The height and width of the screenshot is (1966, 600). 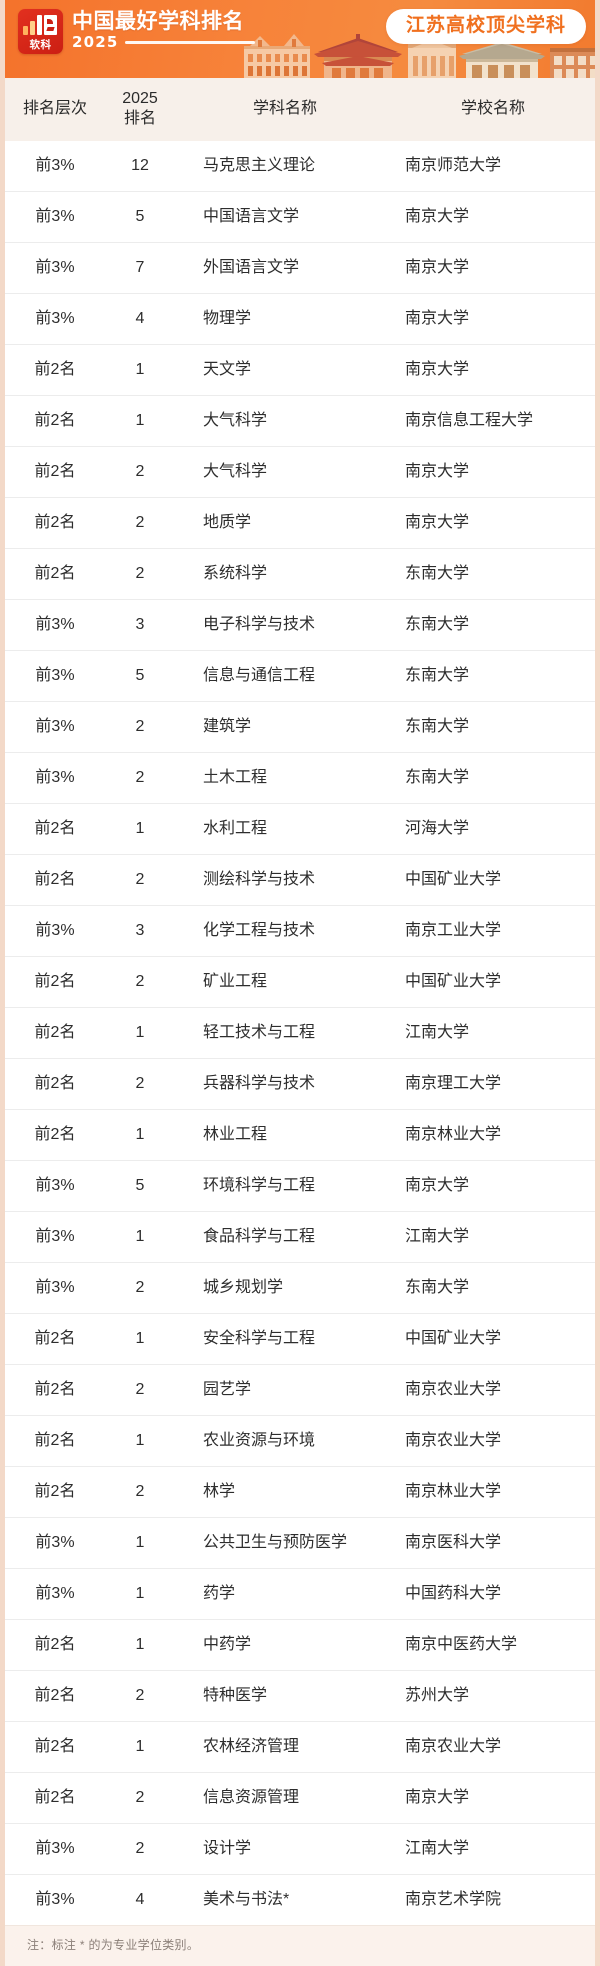 I want to click on table-row: 前3% 3 化学工程与技术 南京工业大学, so click(x=300, y=931).